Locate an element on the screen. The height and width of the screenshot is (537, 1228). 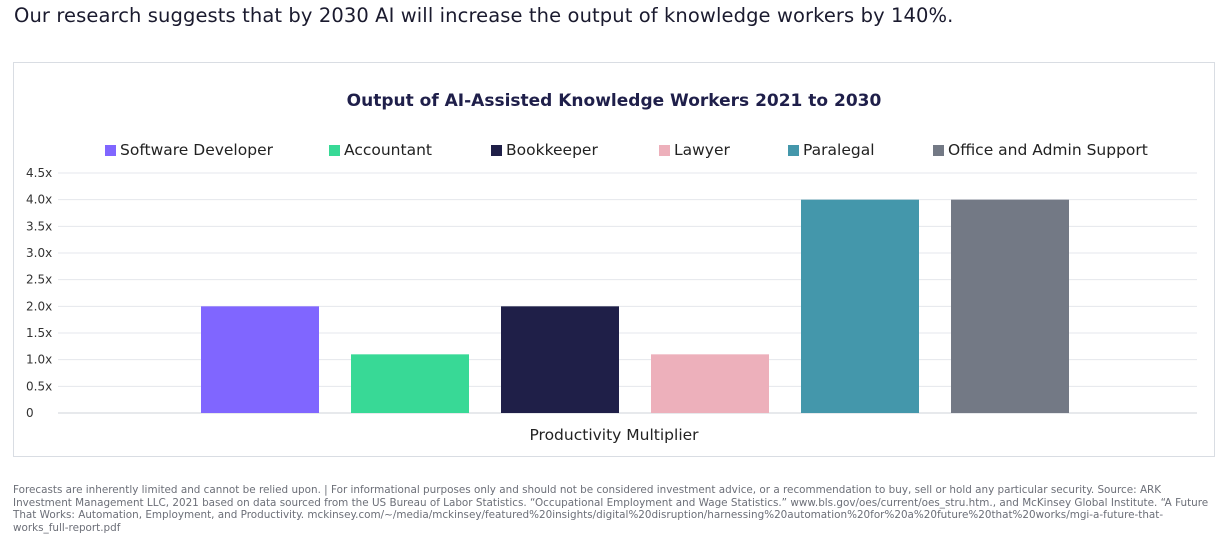
legend-item: Lawyer is located at coordinates (694, 150).